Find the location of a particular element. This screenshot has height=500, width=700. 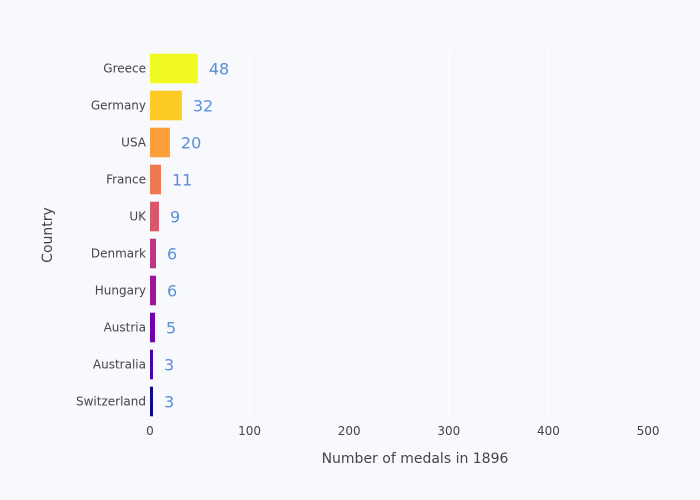

x-axis-title: Number of medals in 1896 is located at coordinates (415, 459).